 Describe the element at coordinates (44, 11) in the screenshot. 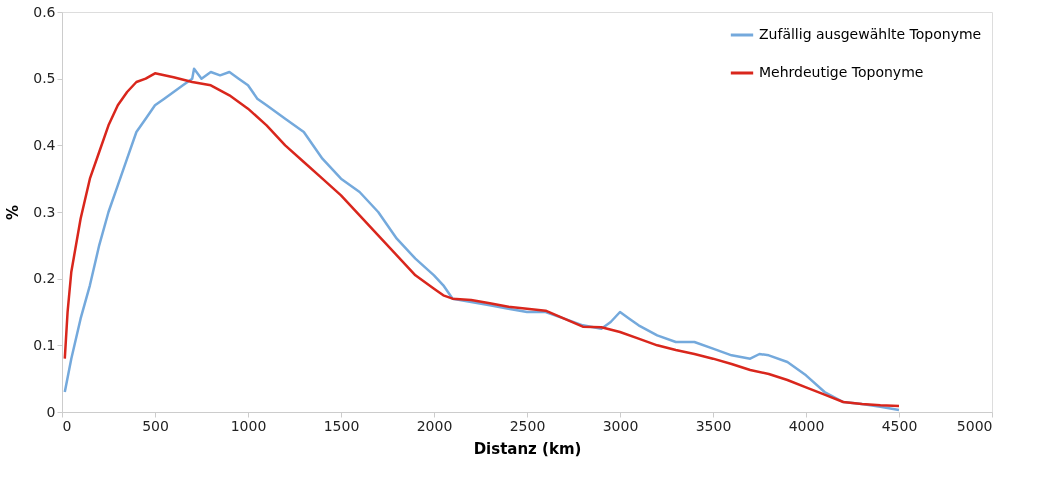

I see `y-tick-label: 0.6` at that location.